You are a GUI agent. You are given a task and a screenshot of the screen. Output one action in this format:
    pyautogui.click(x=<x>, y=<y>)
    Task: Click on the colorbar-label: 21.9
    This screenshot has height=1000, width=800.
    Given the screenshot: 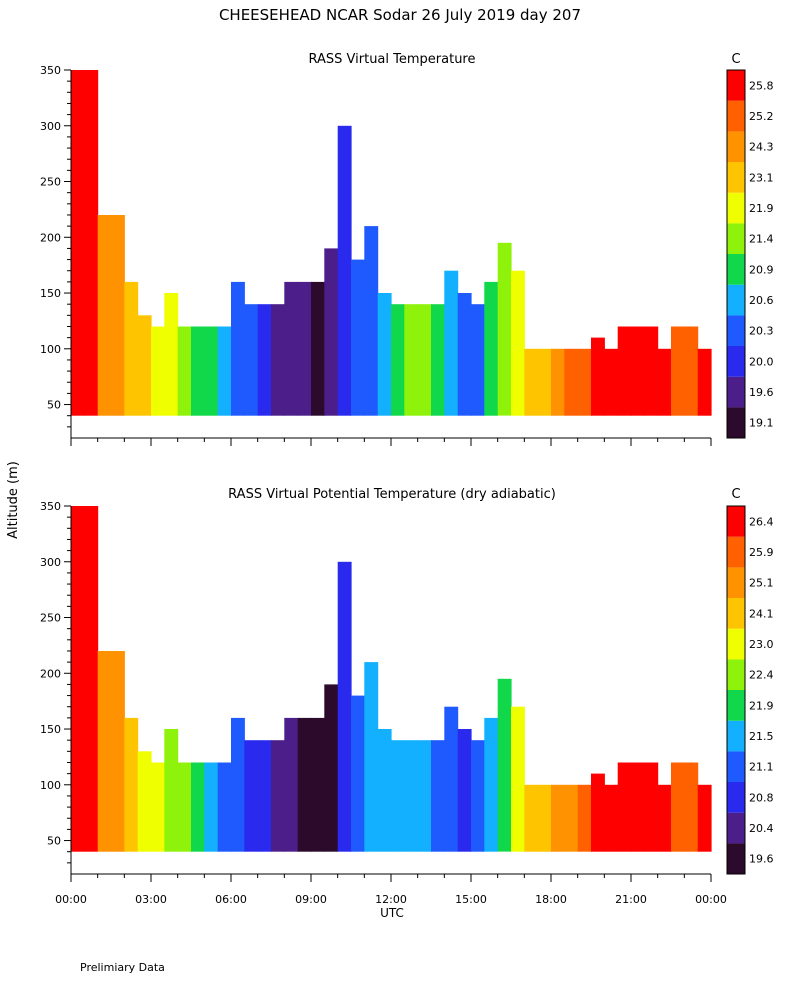 What is the action you would take?
    pyautogui.click(x=761, y=208)
    